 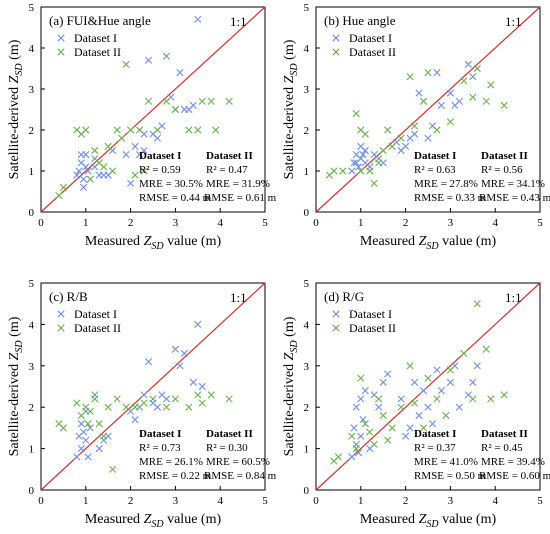 What do you see at coordinates (435, 448) in the screenshot?
I see `stat-r2: R² = 0.37` at bounding box center [435, 448].